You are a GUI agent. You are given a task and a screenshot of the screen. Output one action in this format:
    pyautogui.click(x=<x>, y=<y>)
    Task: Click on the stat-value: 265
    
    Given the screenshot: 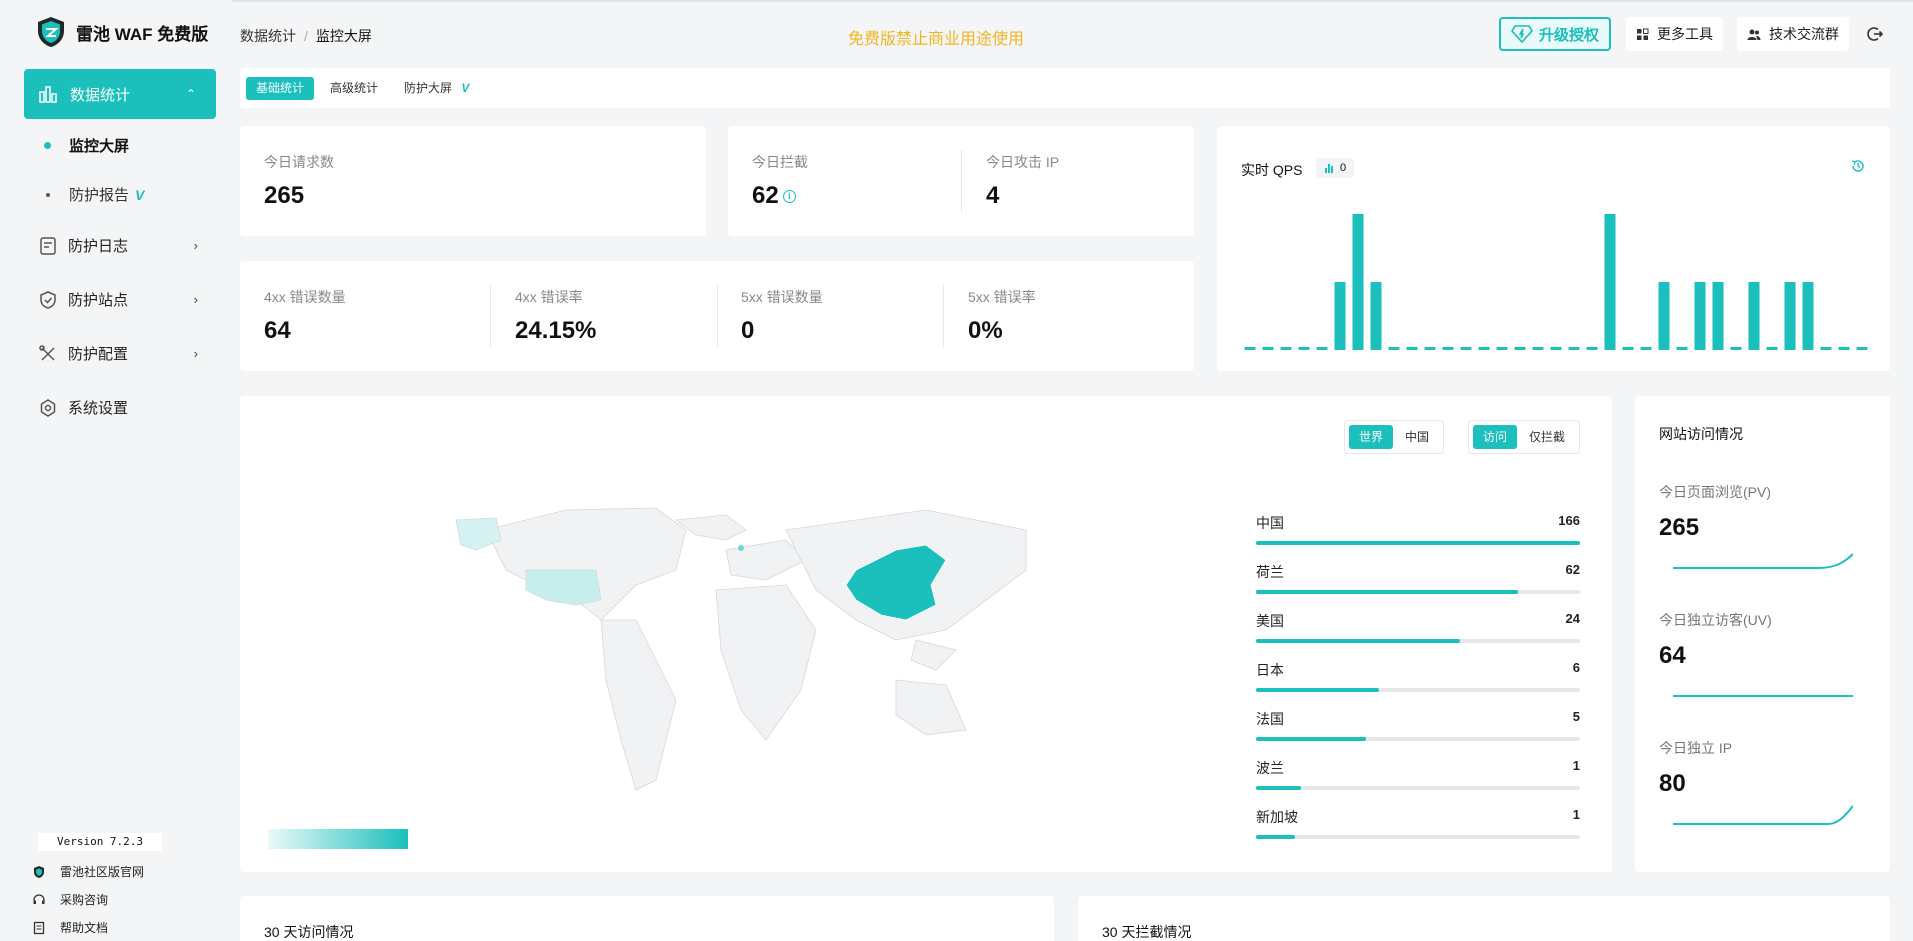 What is the action you would take?
    pyautogui.click(x=284, y=195)
    